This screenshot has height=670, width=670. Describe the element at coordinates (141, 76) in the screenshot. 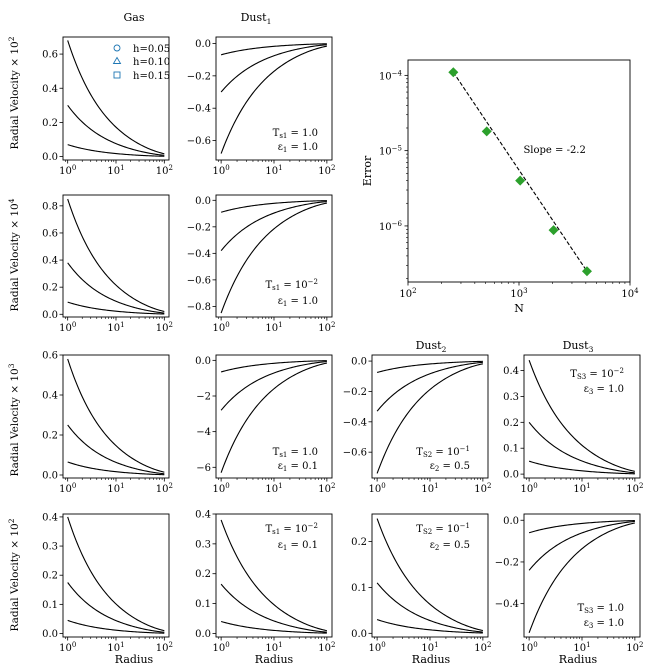

I see `legend-entry-h015: h=0.15` at that location.